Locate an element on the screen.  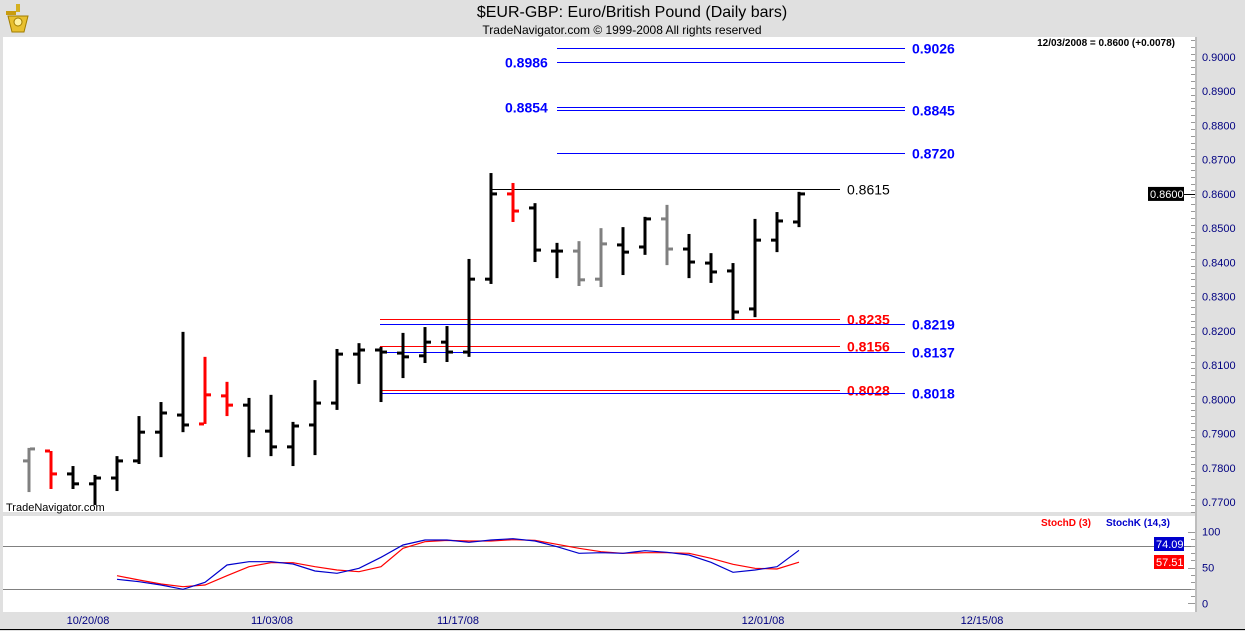
date-tick-label: 11/17/08 is located at coordinates (458, 621).